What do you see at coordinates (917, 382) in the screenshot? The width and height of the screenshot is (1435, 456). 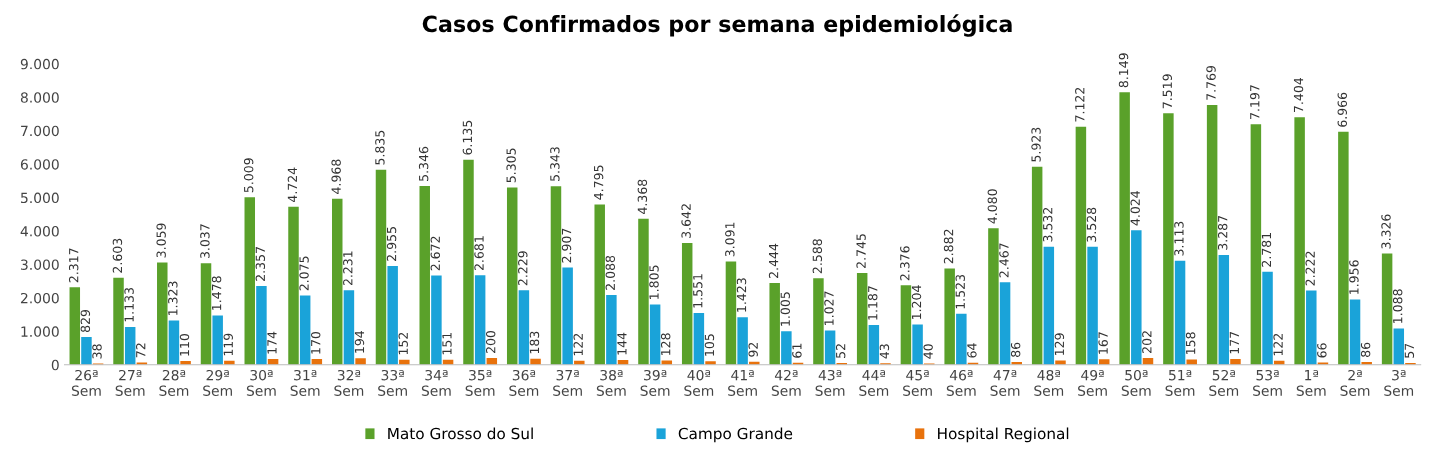 I see `x-tick-label: 45ª Sem` at bounding box center [917, 382].